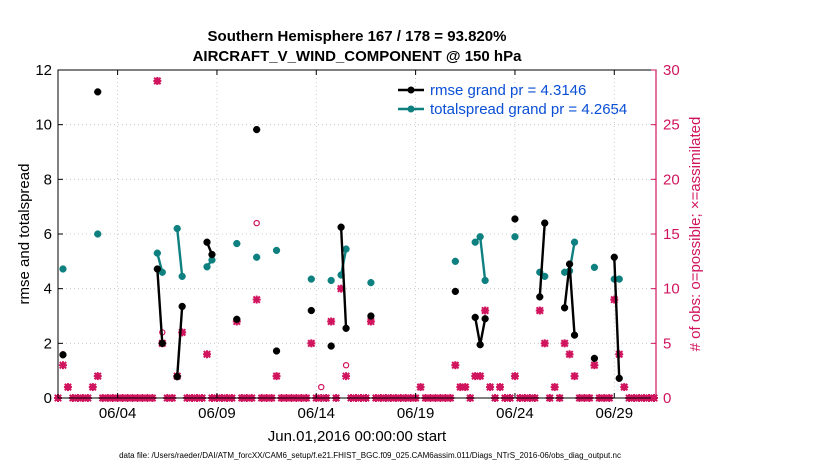  What do you see at coordinates (667, 398) in the screenshot?
I see `y-right-tick-label: 0` at bounding box center [667, 398].